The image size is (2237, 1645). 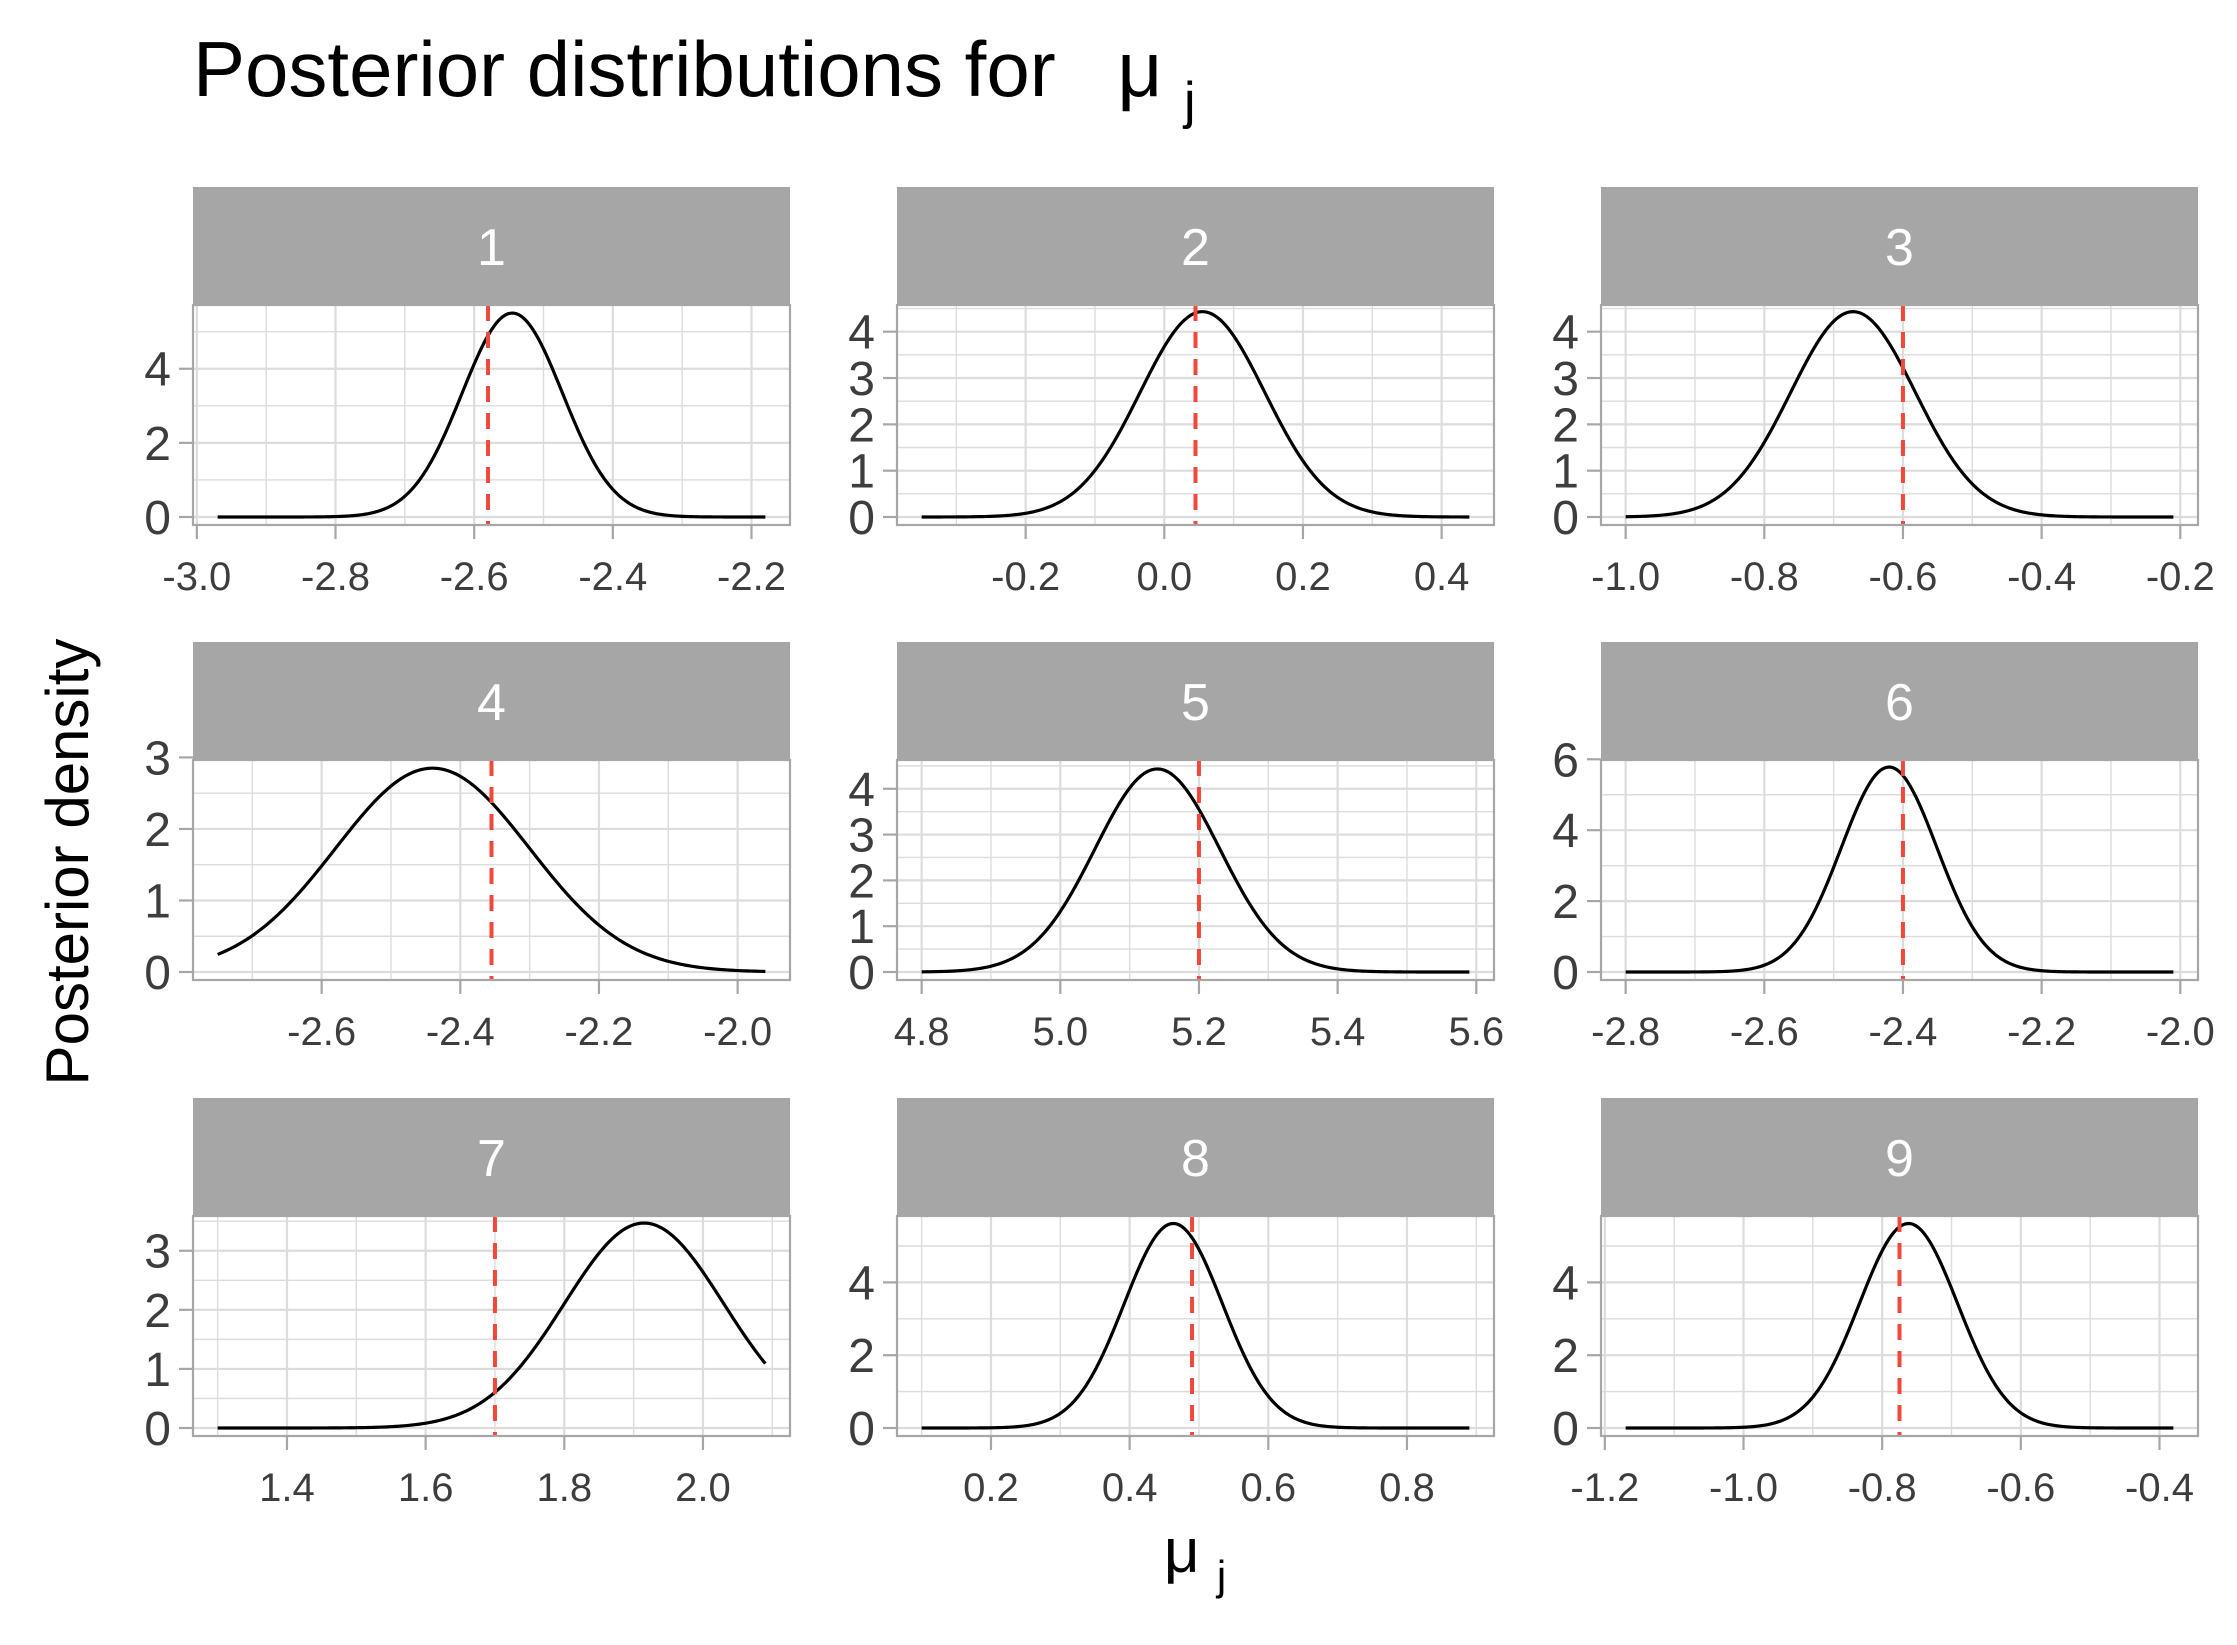 I want to click on facet-strip-label: 2, so click(x=1195, y=248).